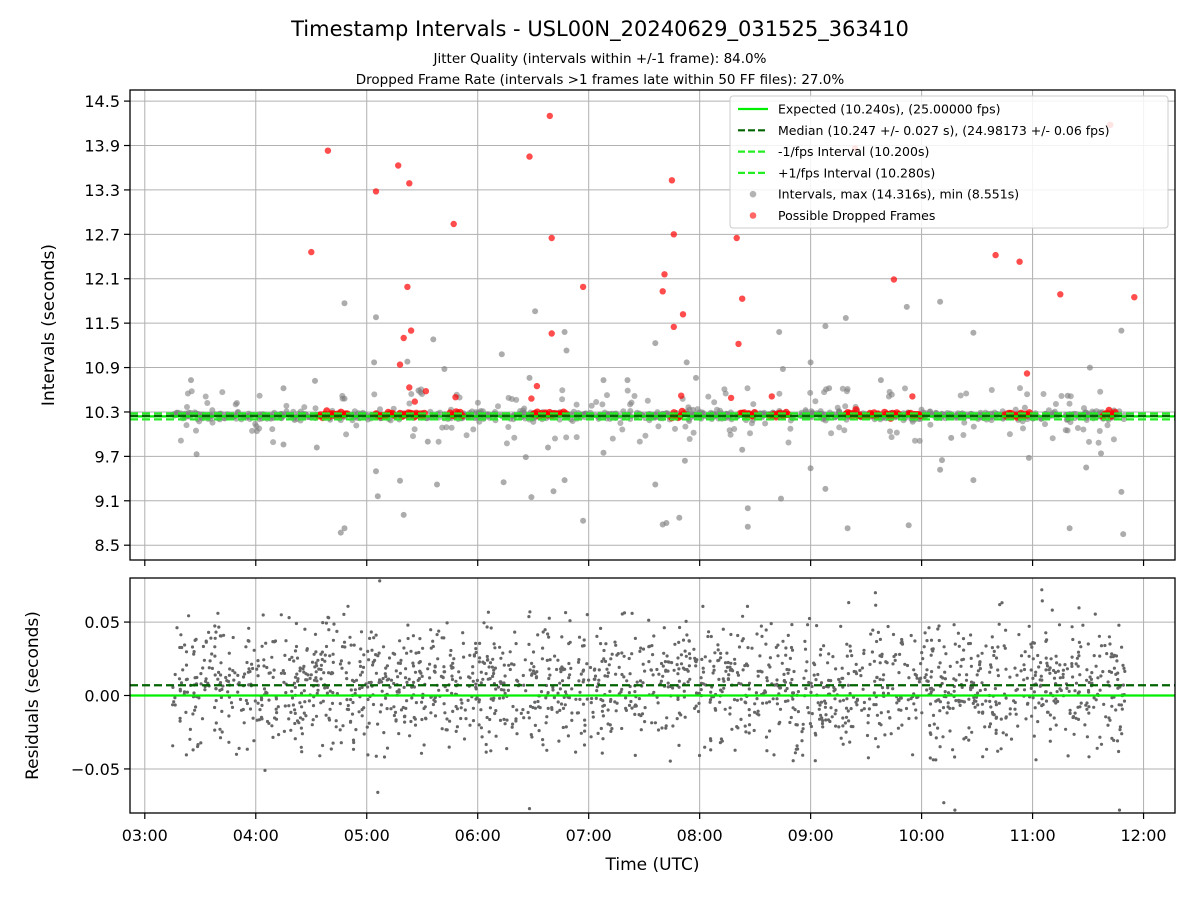 The image size is (1200, 900). I want to click on intervals-y-tick-label: 10.3, so click(102, 412).